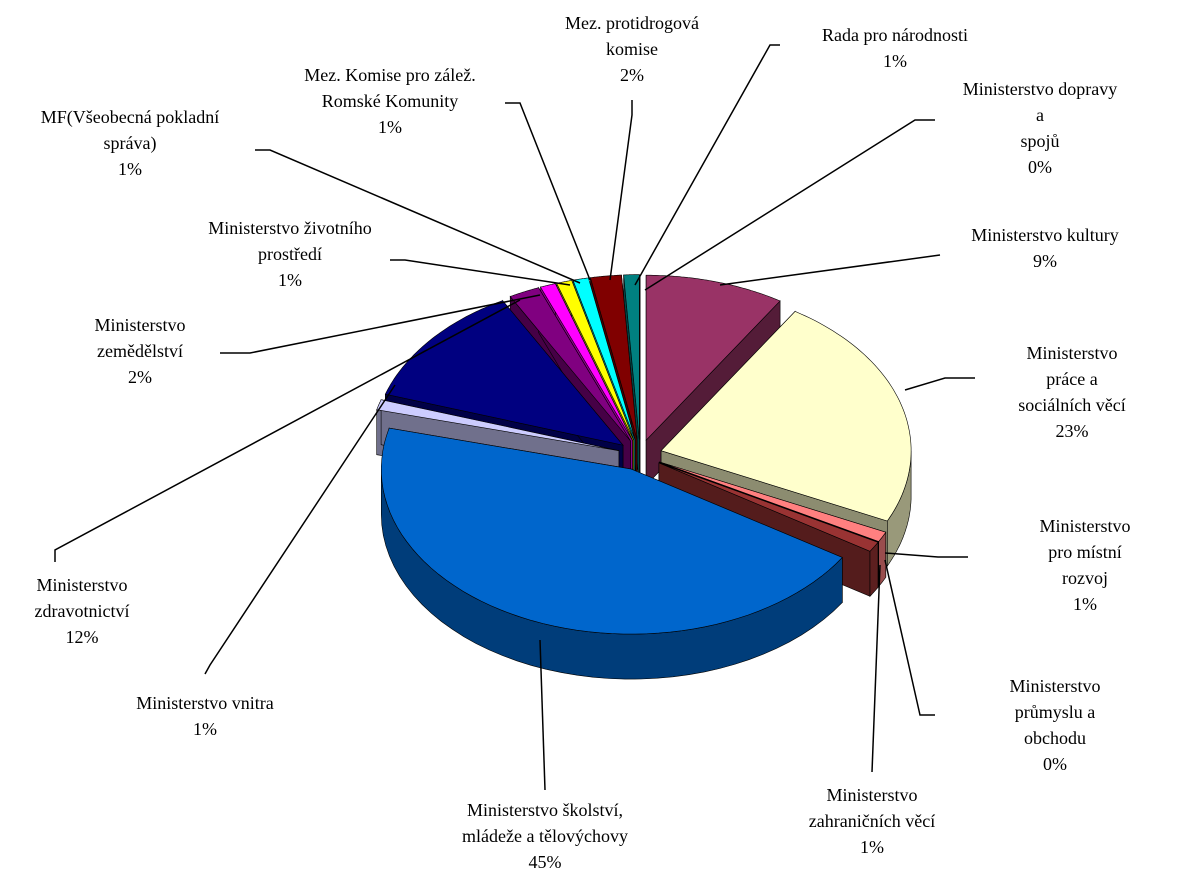 The width and height of the screenshot is (1204, 880). I want to click on slice-label: Ministerstvo zemědělství 2%, so click(139, 351).